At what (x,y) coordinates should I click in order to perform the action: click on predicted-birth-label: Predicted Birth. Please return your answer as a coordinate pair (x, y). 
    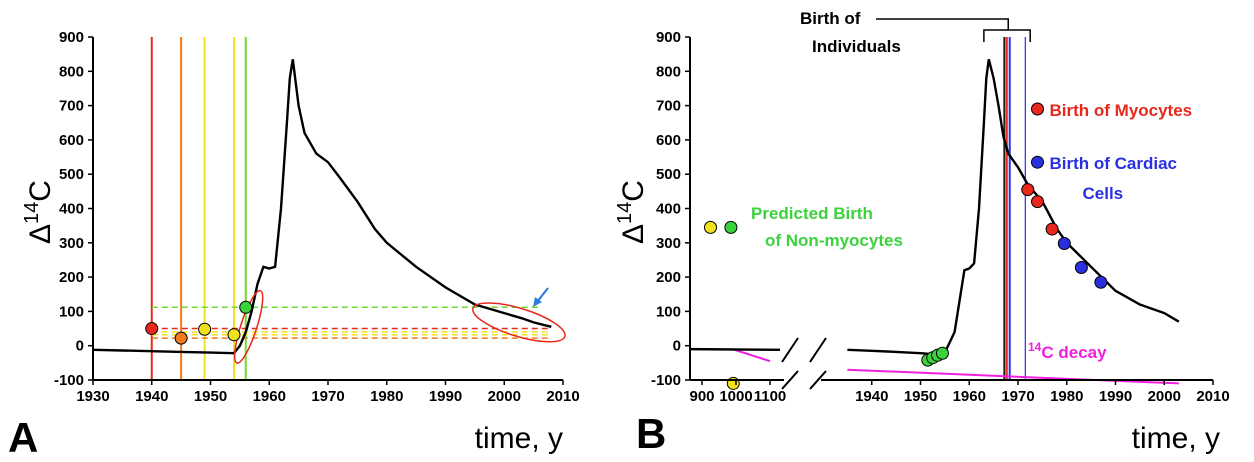
    Looking at the image, I should click on (812, 213).